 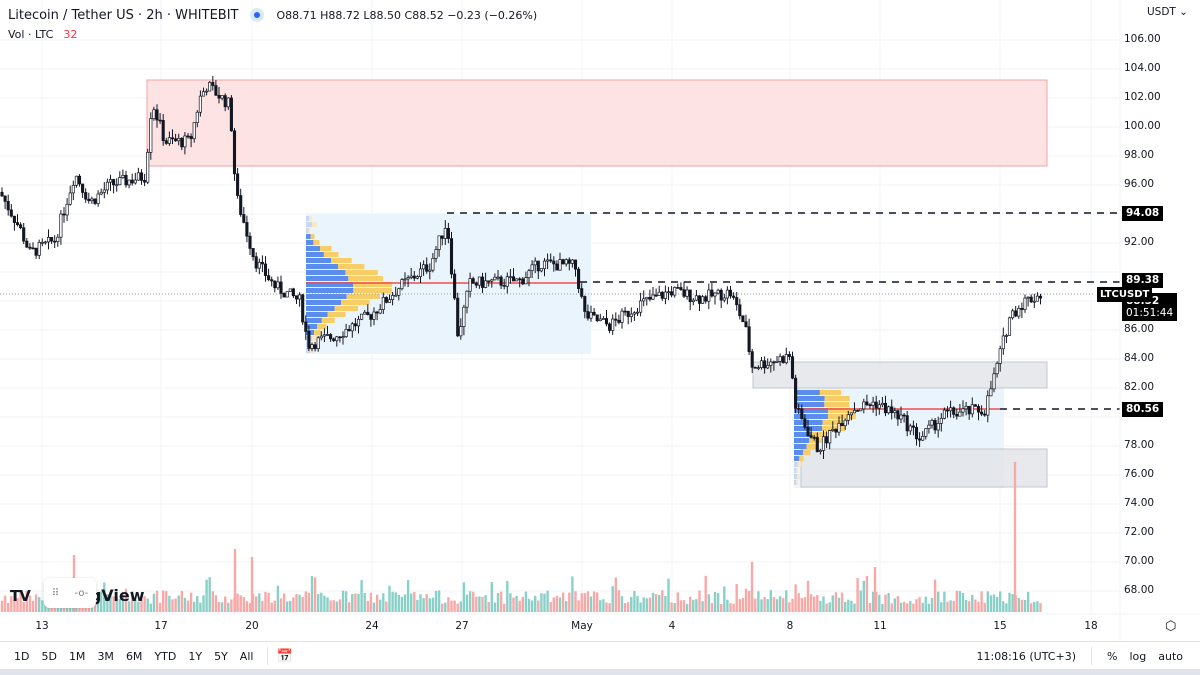 What do you see at coordinates (246, 656) in the screenshot?
I see `range-button-all: All` at bounding box center [246, 656].